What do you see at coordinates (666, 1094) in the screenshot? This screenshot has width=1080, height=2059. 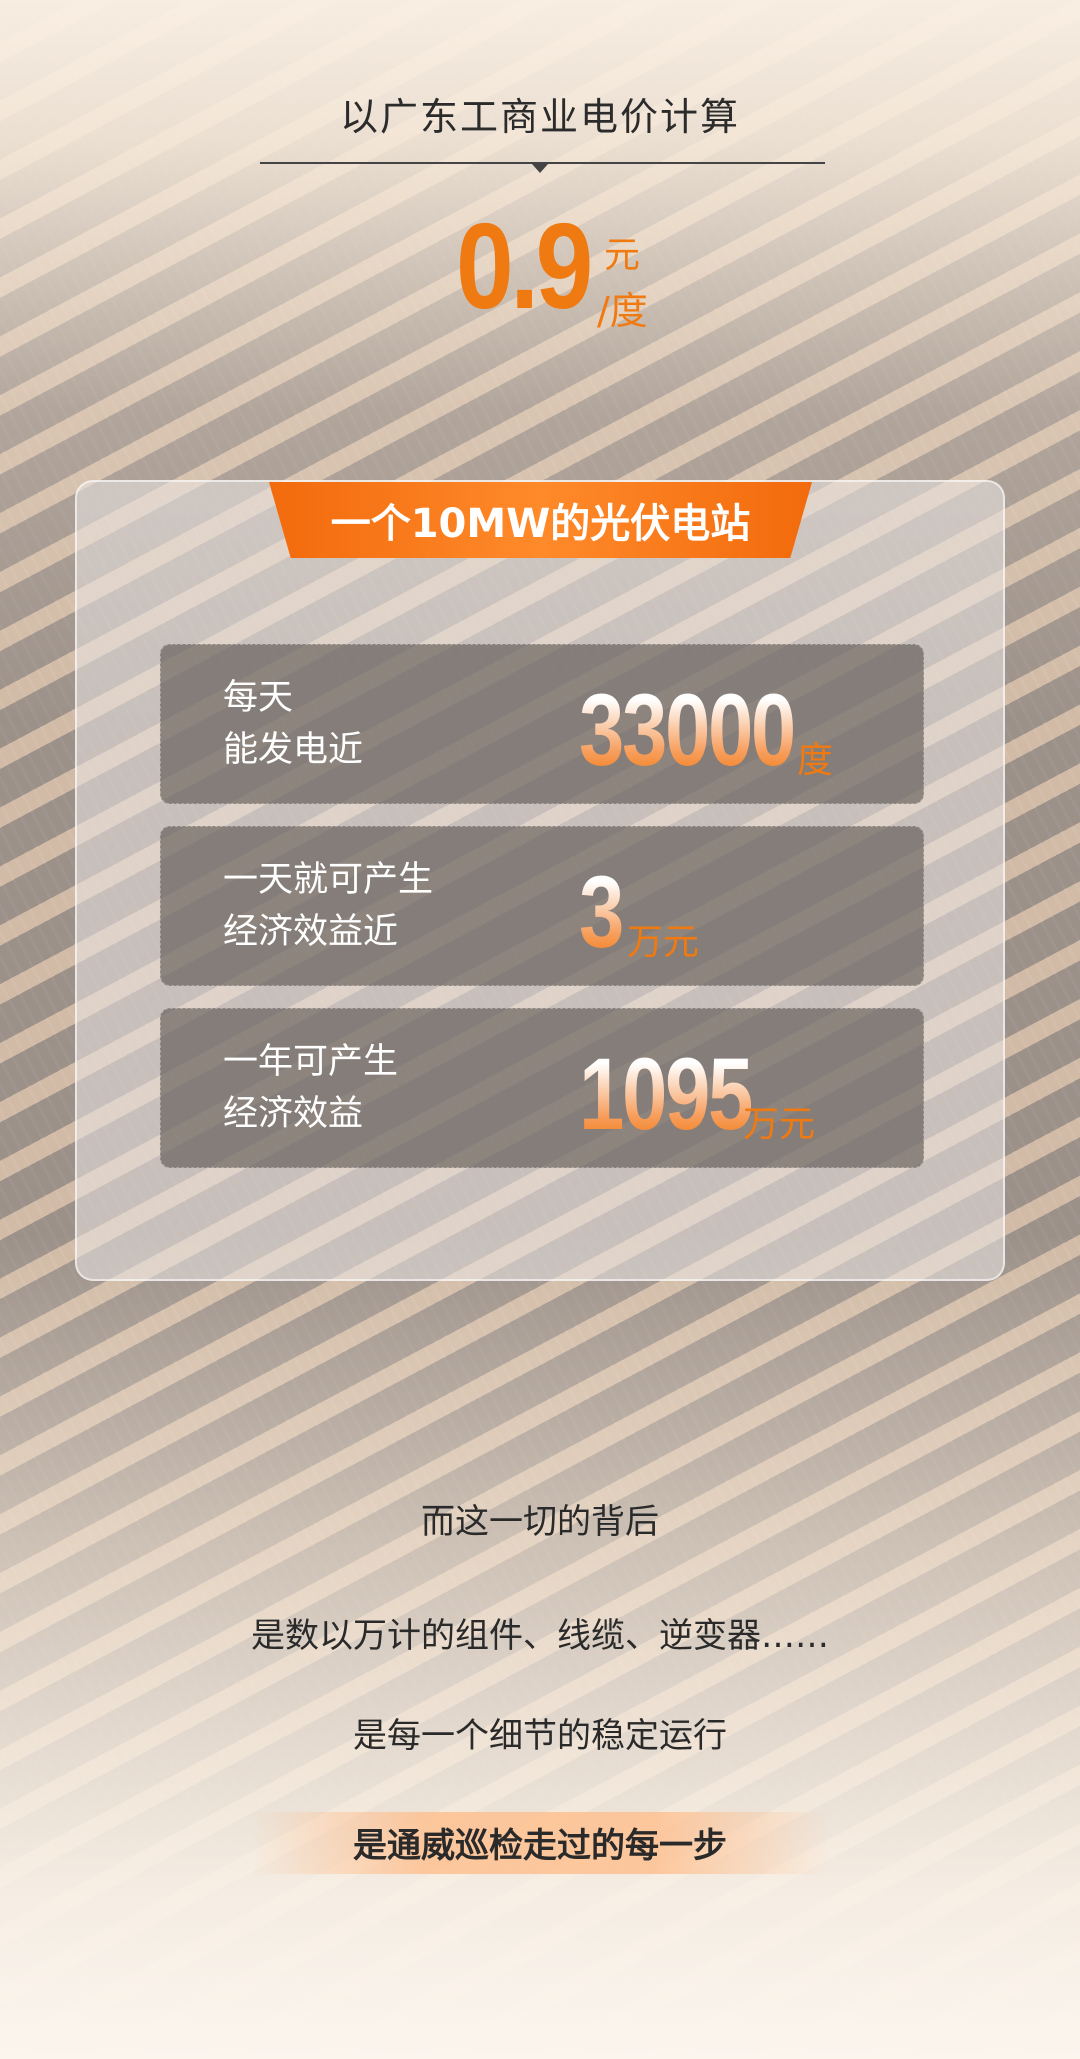 I see `stat-value: 1095` at bounding box center [666, 1094].